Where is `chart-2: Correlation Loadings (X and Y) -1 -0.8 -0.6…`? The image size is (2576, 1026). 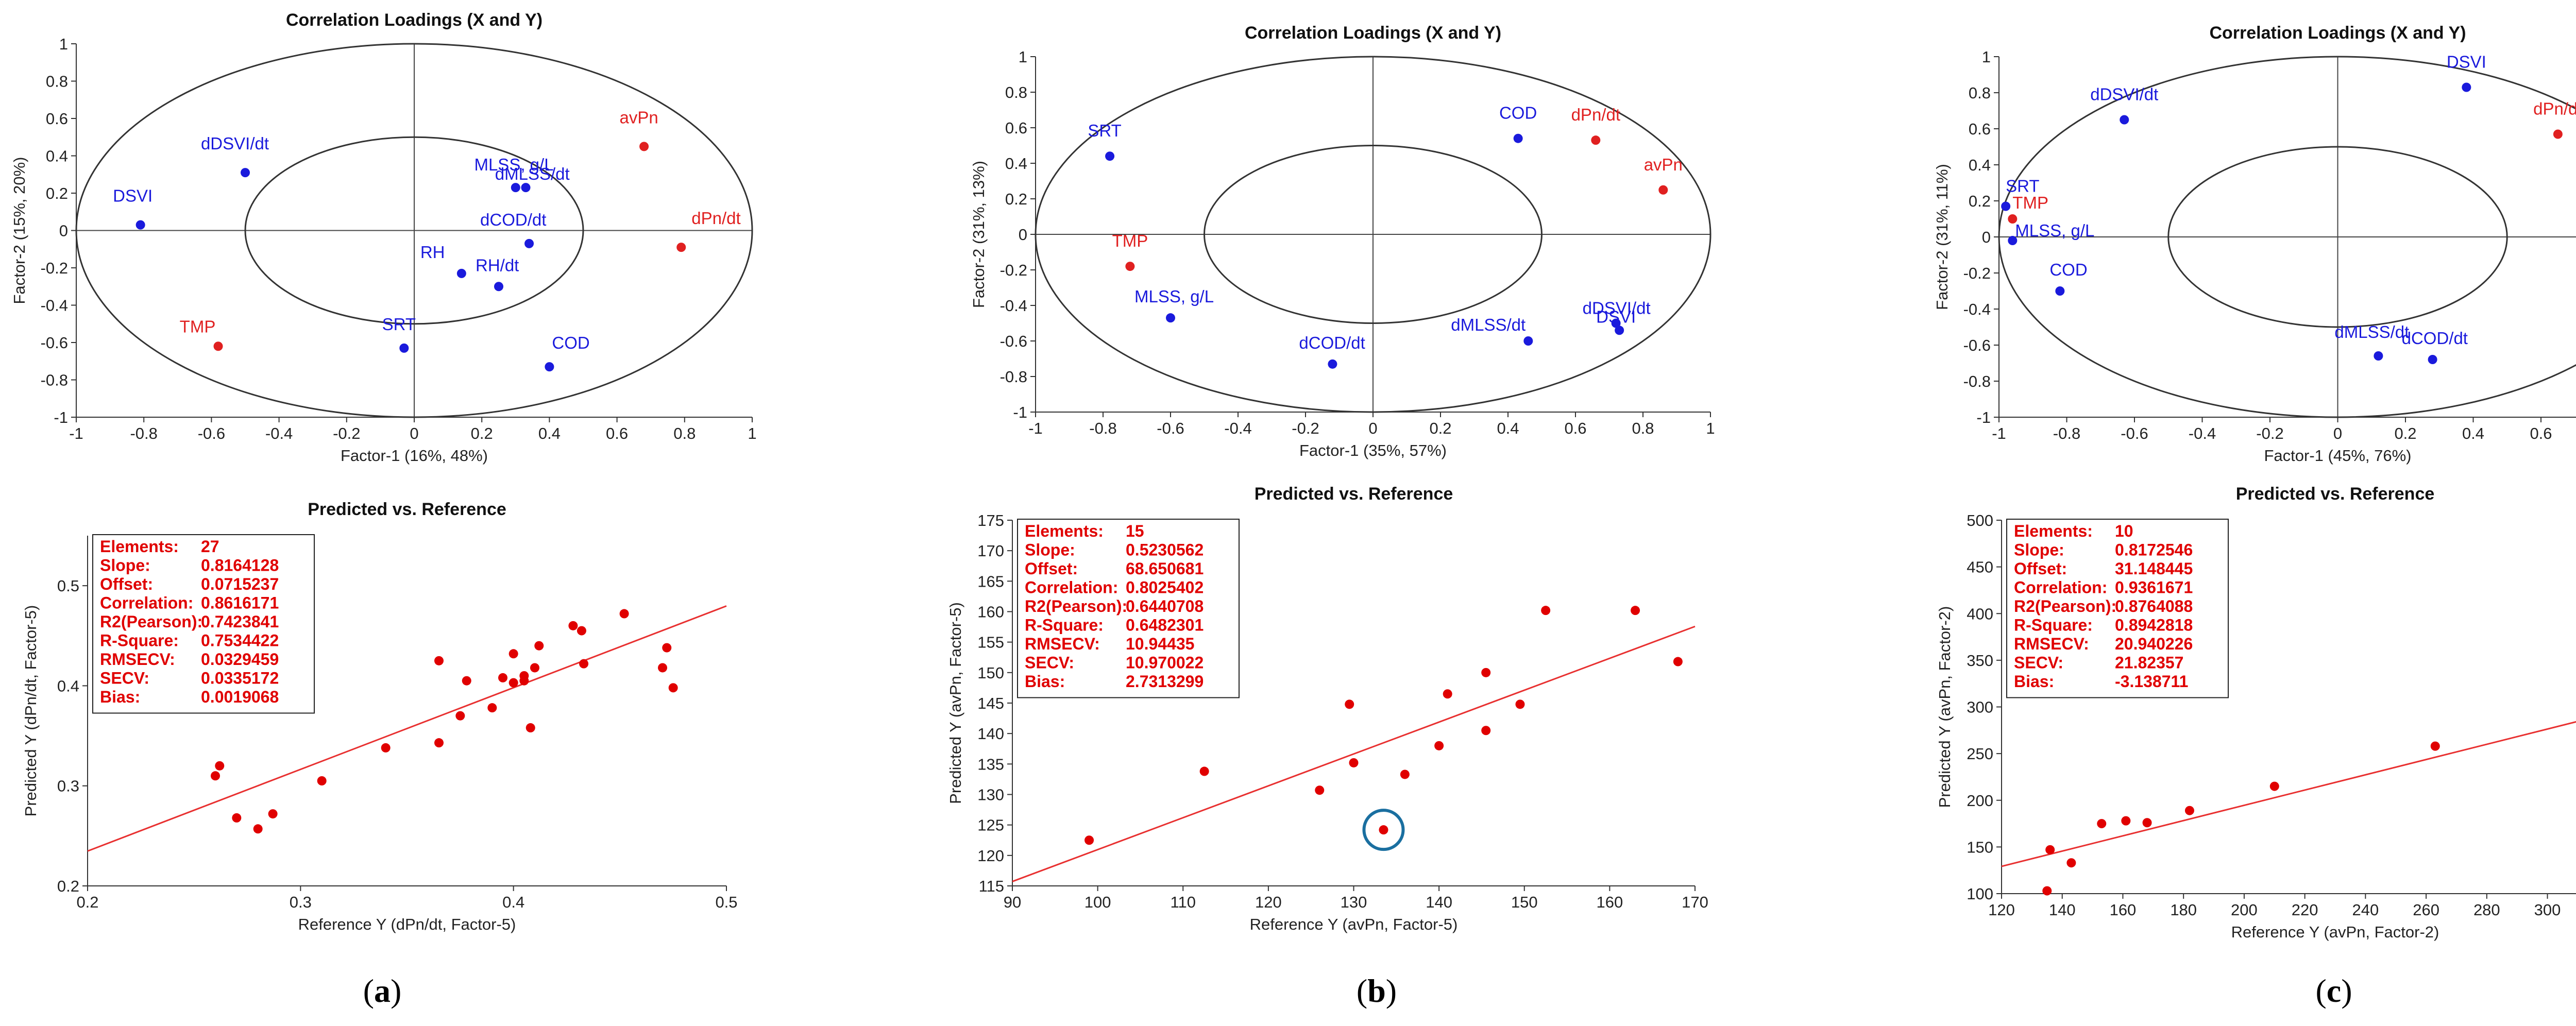 chart-2: Correlation Loadings (X and Y) -1 -0.8 -0.6… is located at coordinates (1342, 241).